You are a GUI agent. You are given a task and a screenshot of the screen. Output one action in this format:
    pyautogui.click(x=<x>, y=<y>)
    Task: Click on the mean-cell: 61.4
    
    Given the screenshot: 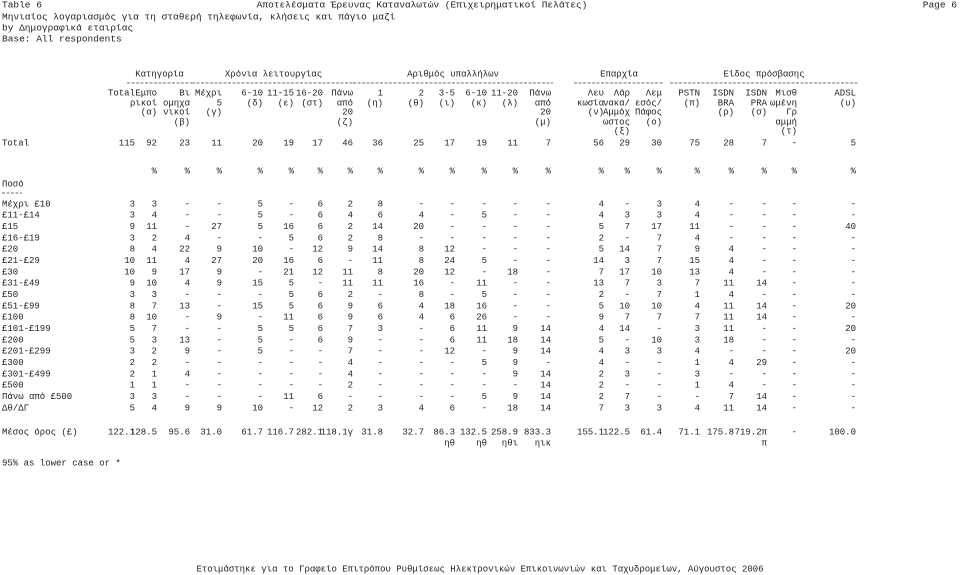 What is the action you would take?
    pyautogui.click(x=651, y=432)
    